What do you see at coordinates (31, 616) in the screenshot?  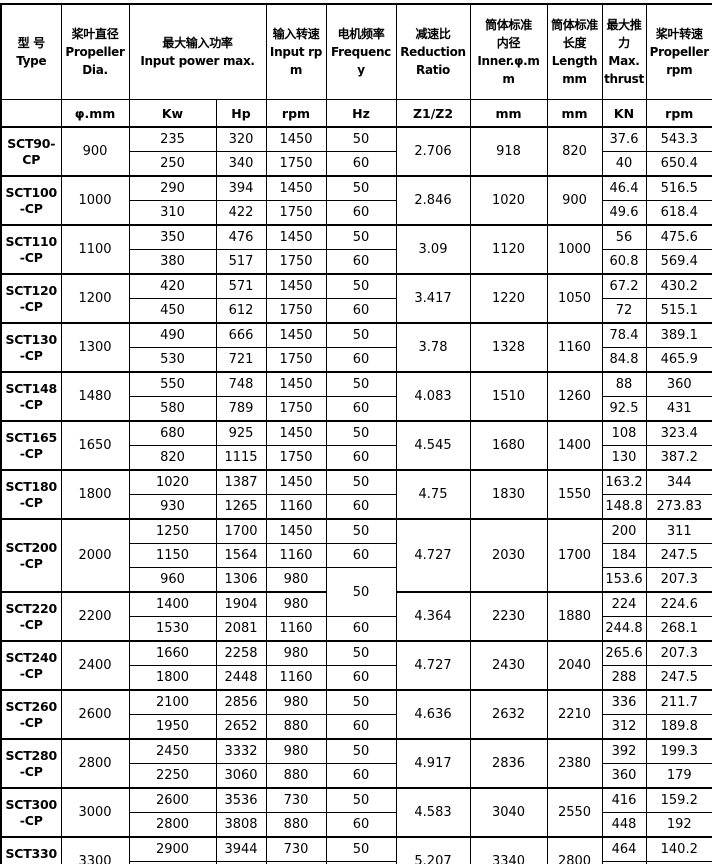 I see `model-type: SCT220-CP` at bounding box center [31, 616].